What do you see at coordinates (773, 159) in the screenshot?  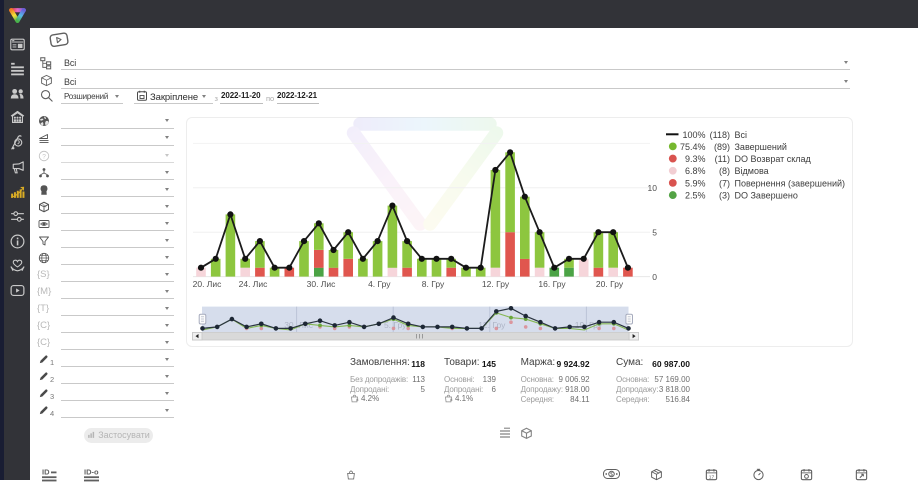 I see `svg-text: DO Возврат склад` at bounding box center [773, 159].